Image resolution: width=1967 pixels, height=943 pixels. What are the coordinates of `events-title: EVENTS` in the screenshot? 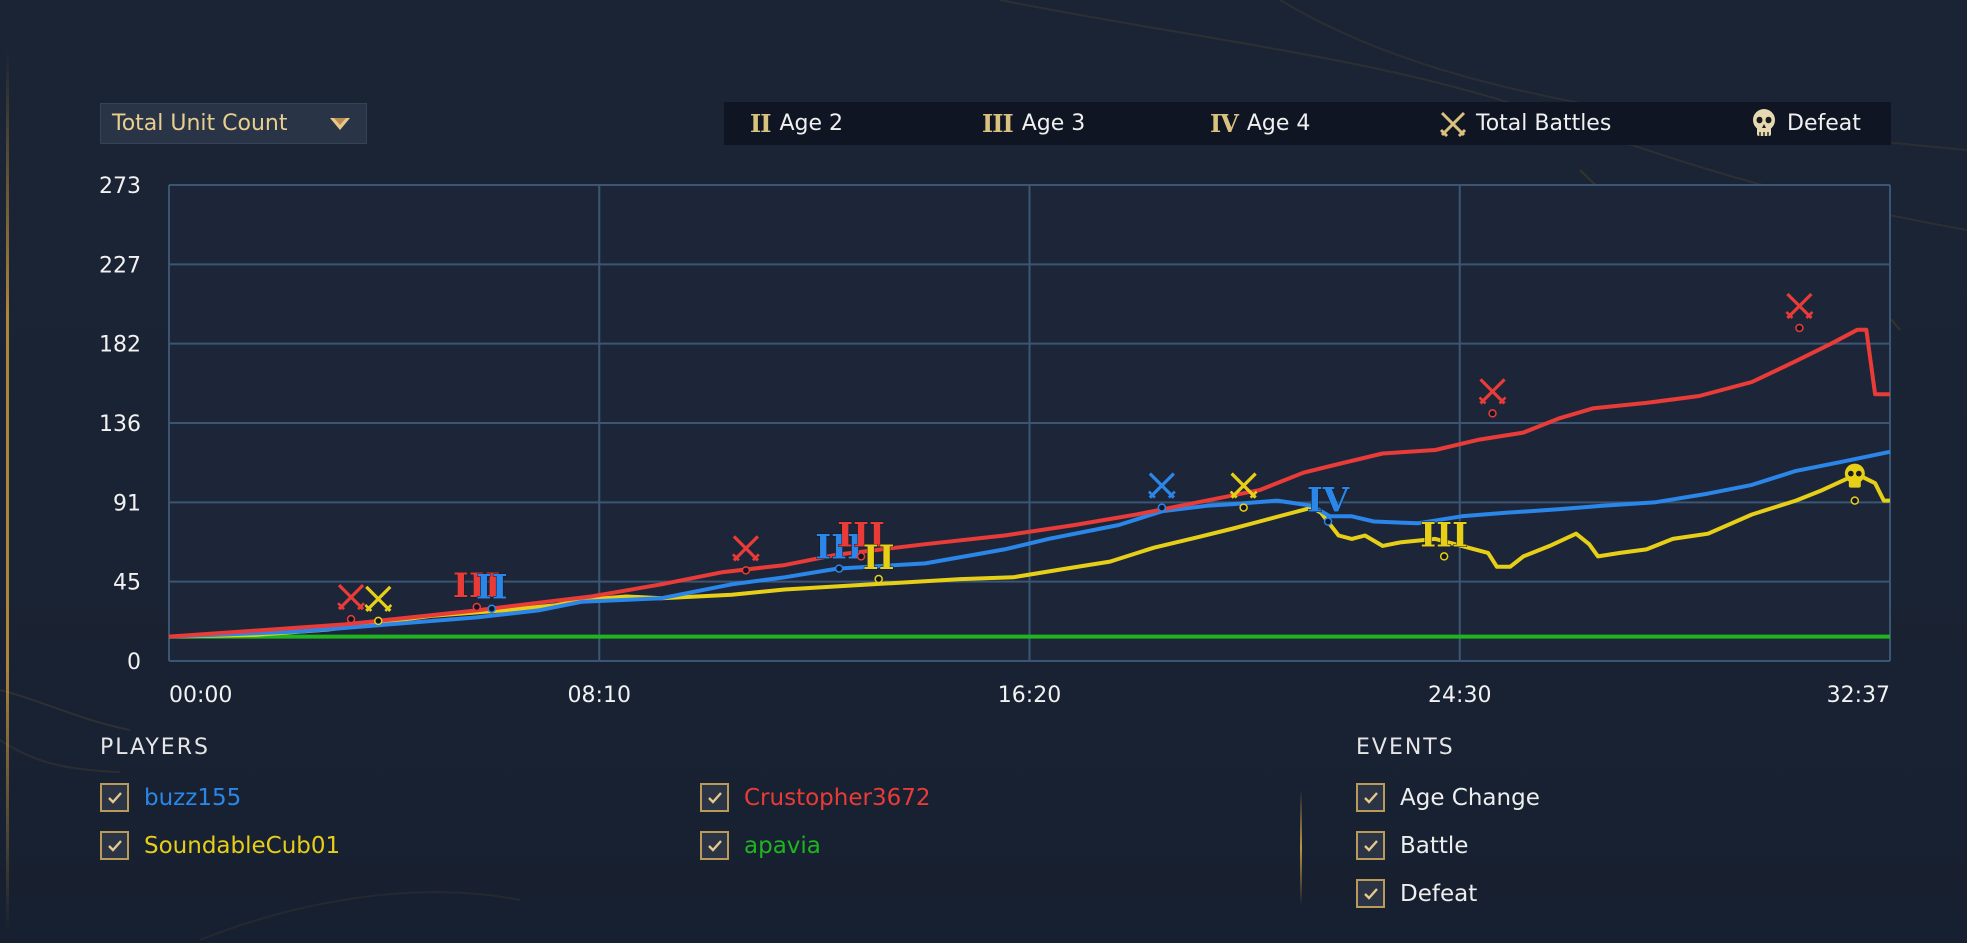 It's located at (1405, 747).